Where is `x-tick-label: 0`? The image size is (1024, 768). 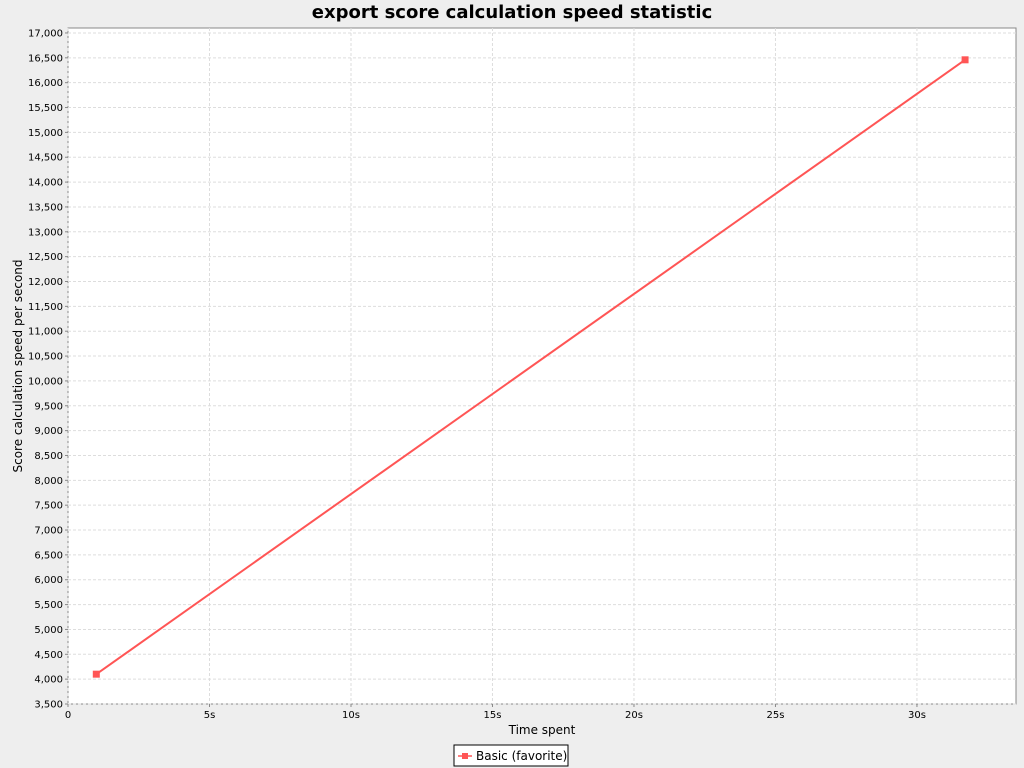 x-tick-label: 0 is located at coordinates (68, 715).